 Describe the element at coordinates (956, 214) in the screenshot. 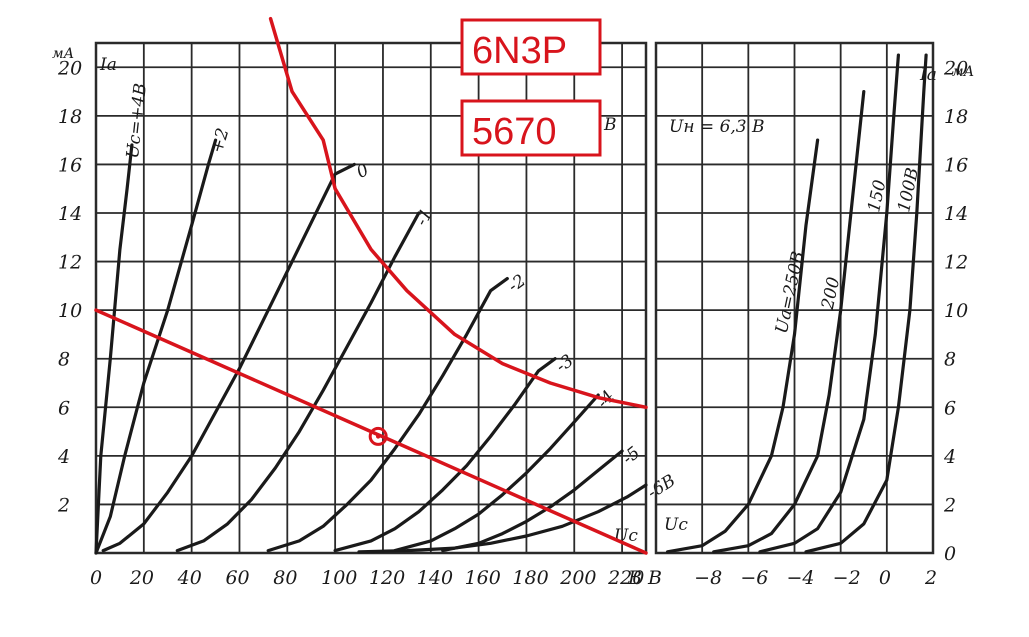

I see `right-y-tick-label: 14` at that location.